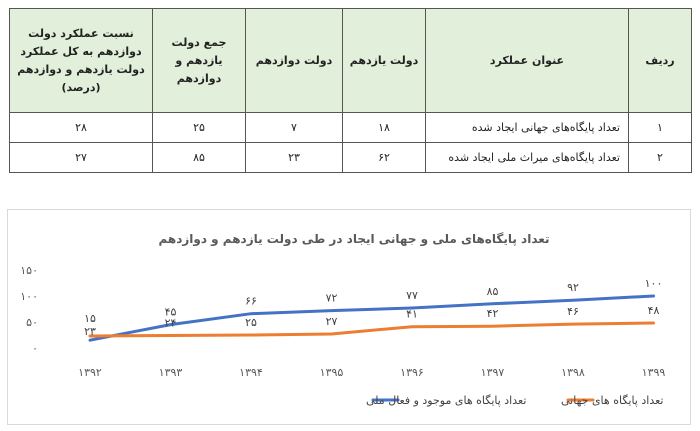  Describe the element at coordinates (171, 372) in the screenshot. I see `x-tick-label: ۱۳۹۳` at that location.